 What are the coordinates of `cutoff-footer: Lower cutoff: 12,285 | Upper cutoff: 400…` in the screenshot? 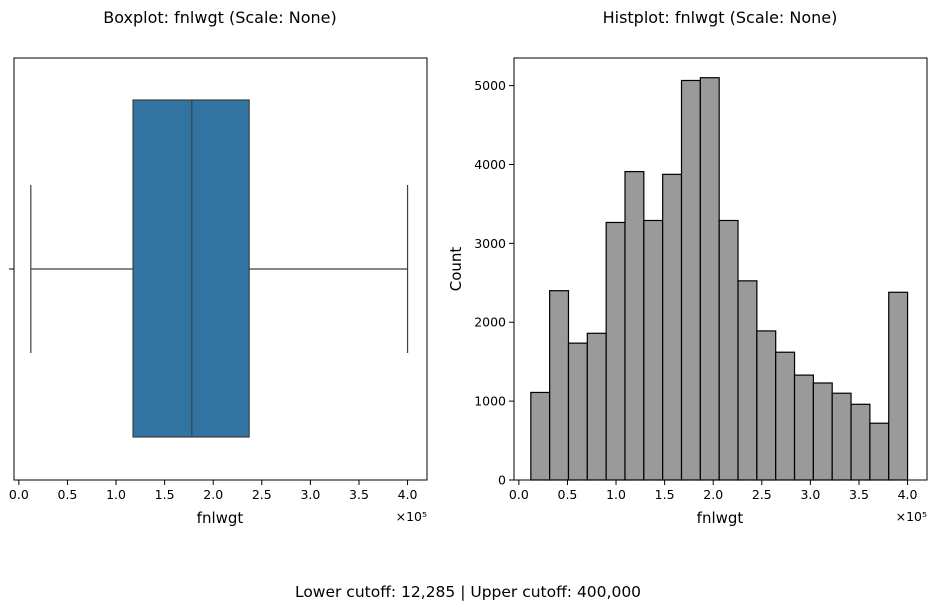 It's located at (468, 592).